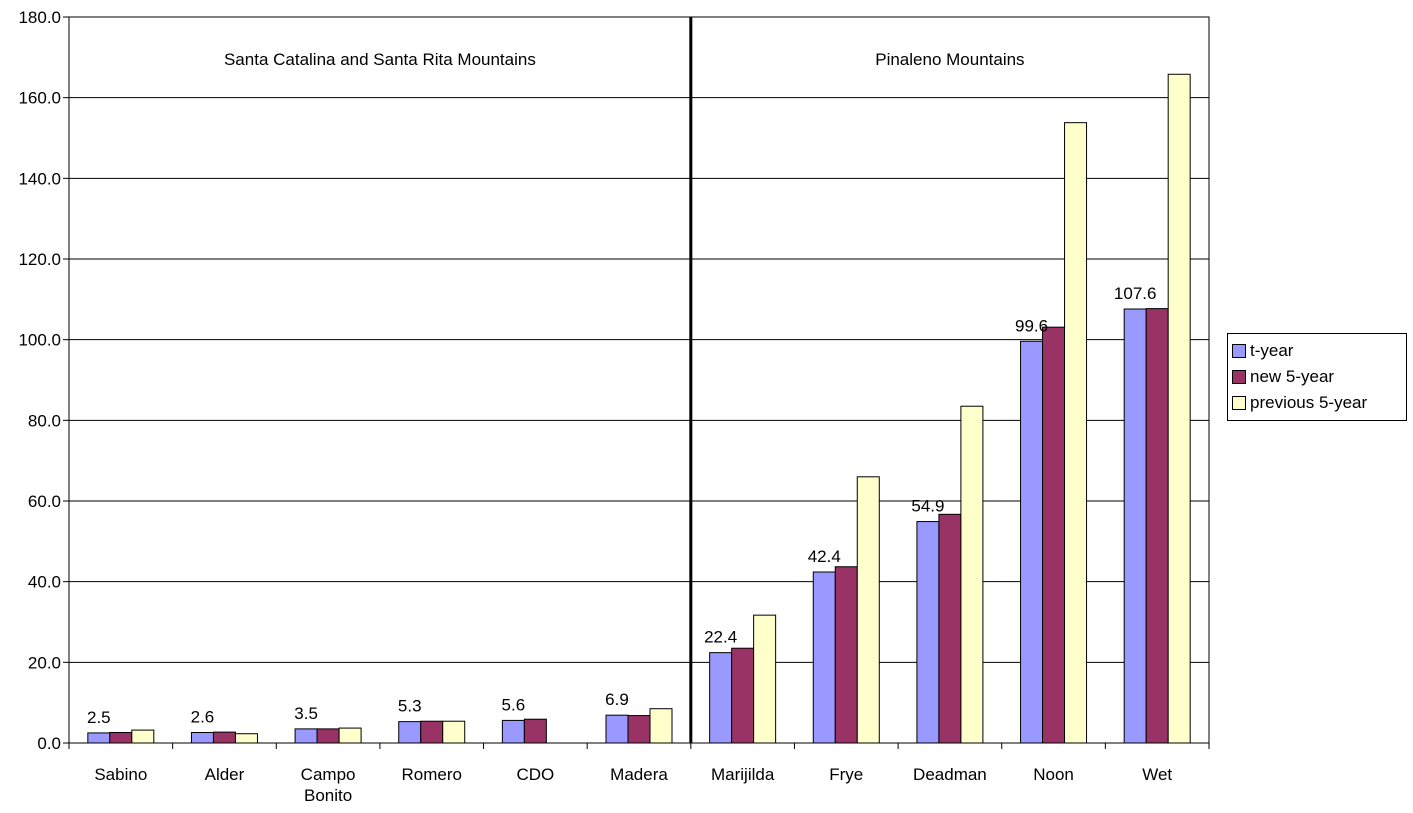  What do you see at coordinates (39, 340) in the screenshot?
I see `y-tick-label: 100.0` at bounding box center [39, 340].